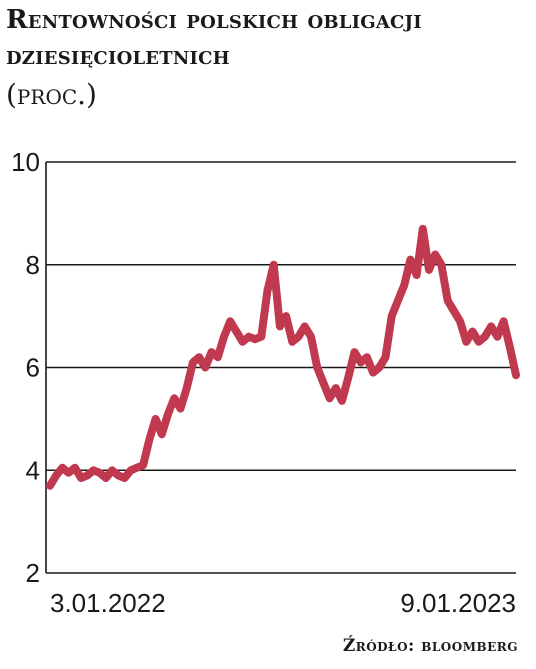 The width and height of the screenshot is (536, 669). Describe the element at coordinates (458, 603) in the screenshot. I see `x-tick-label: 9.01.2023` at that location.